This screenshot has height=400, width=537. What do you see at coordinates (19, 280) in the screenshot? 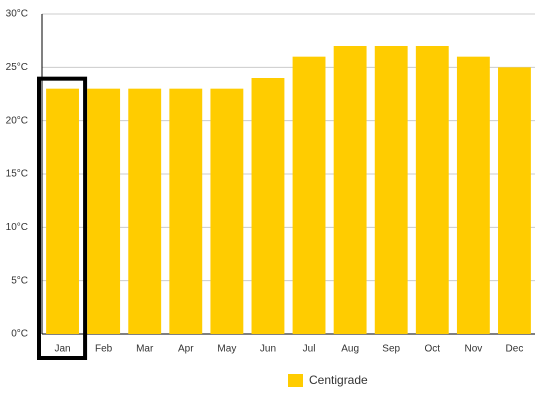
I see `y-tick-label: 5°C` at bounding box center [19, 280].